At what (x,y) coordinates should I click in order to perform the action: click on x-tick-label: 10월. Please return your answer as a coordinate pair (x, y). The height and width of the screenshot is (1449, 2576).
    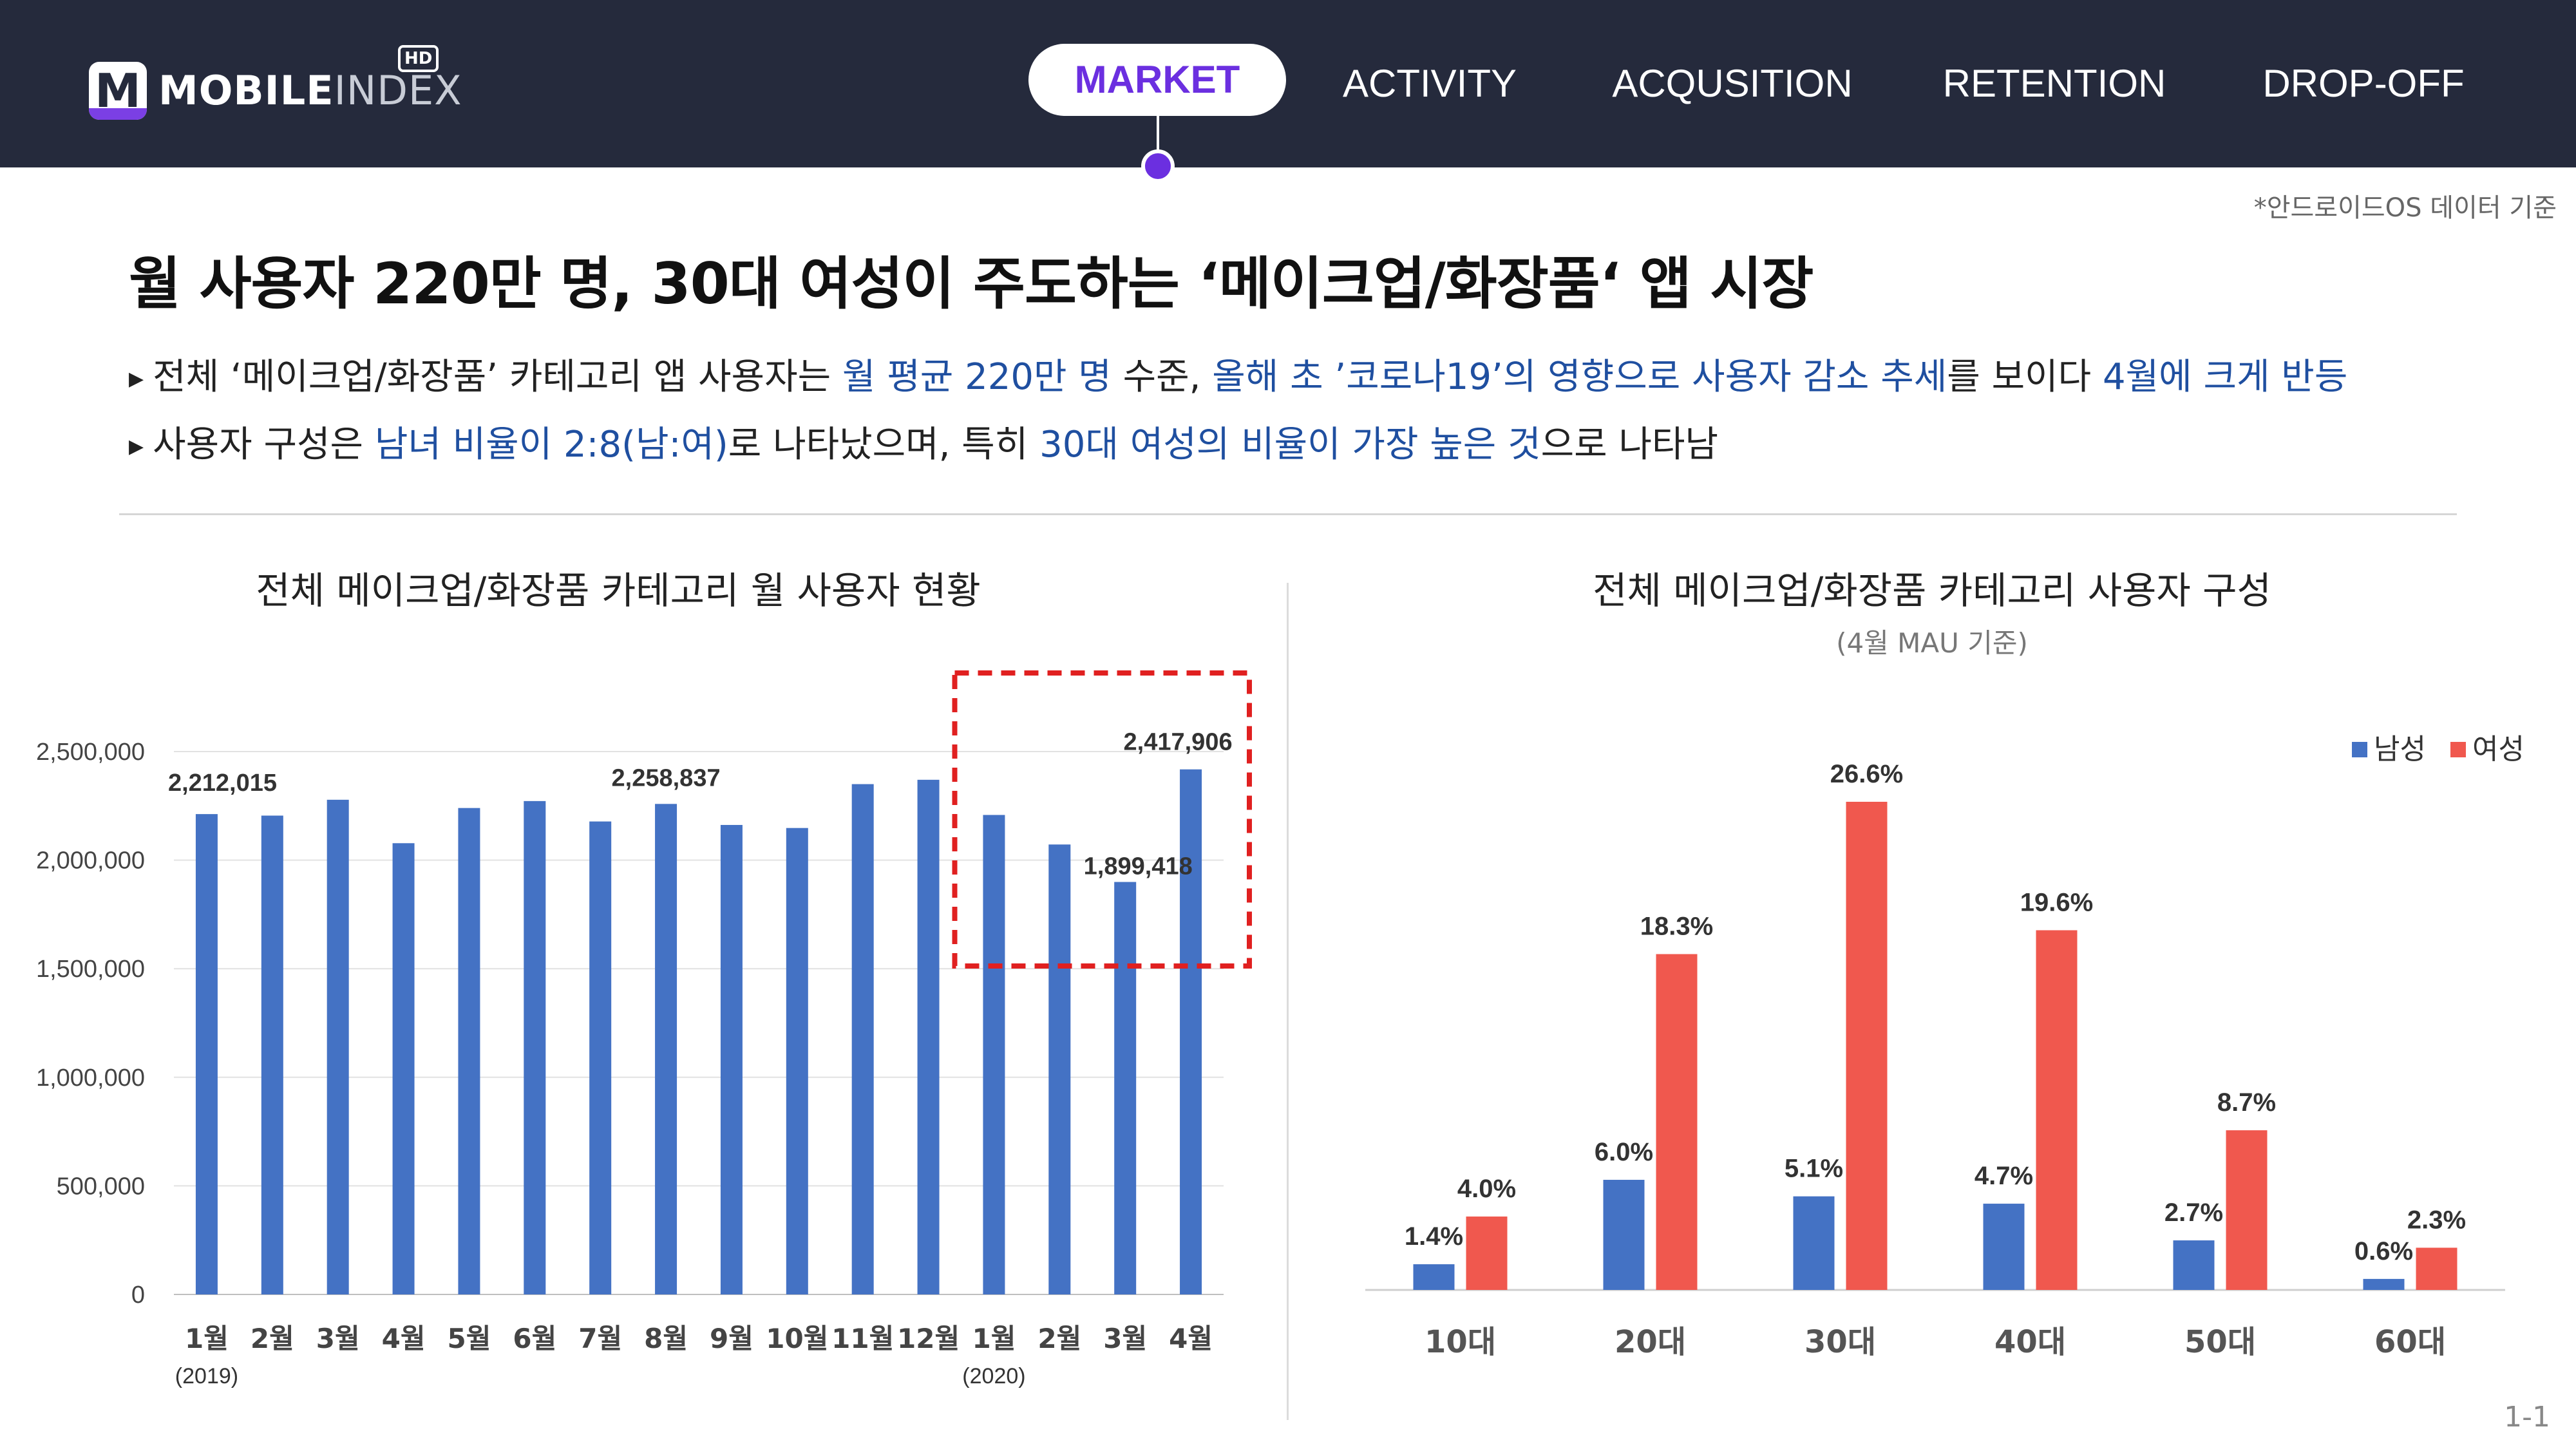
    Looking at the image, I should click on (797, 1339).